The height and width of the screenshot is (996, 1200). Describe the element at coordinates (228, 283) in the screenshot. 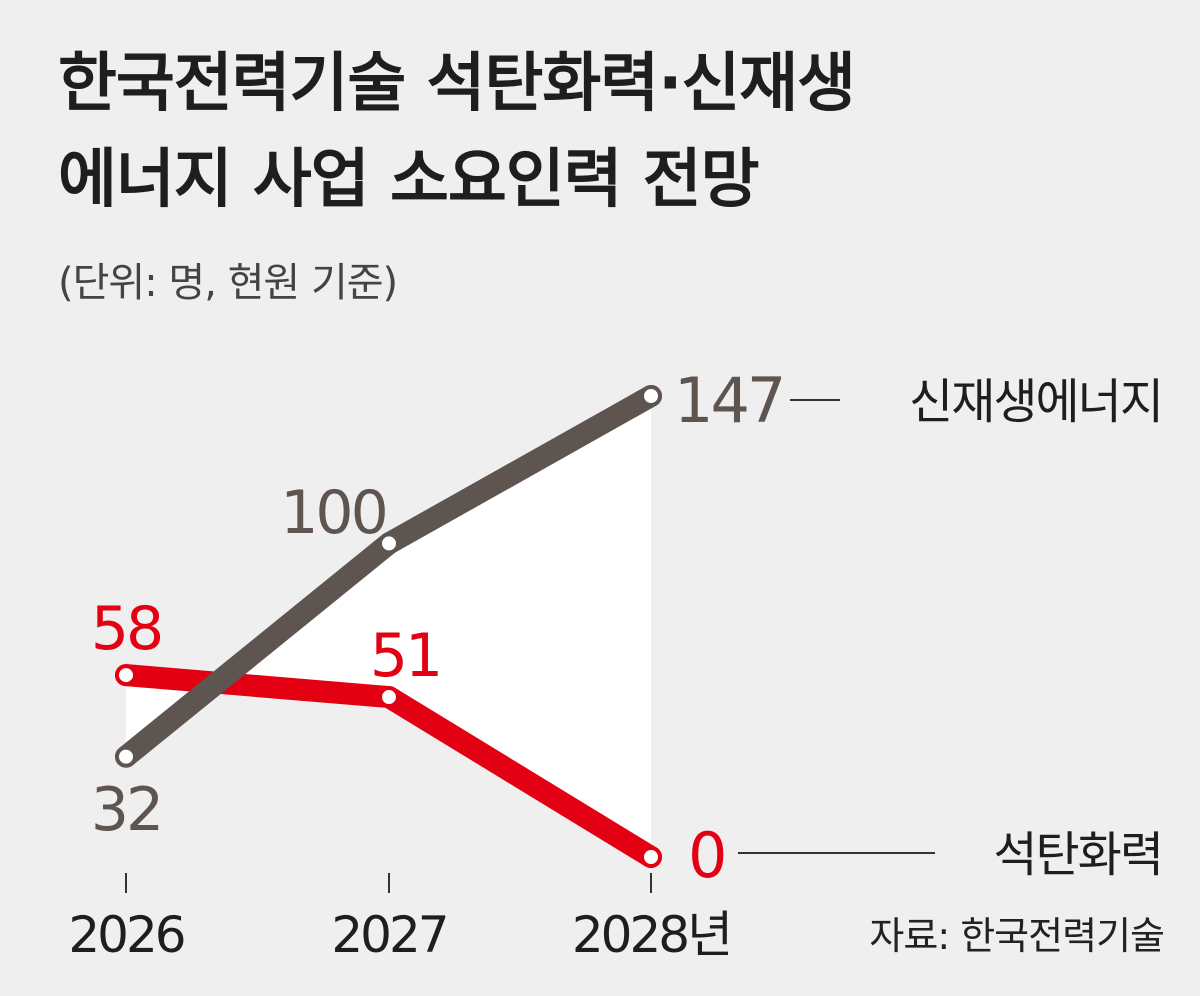

I see `unit-note: (단위: 명, 현원 기준)` at that location.